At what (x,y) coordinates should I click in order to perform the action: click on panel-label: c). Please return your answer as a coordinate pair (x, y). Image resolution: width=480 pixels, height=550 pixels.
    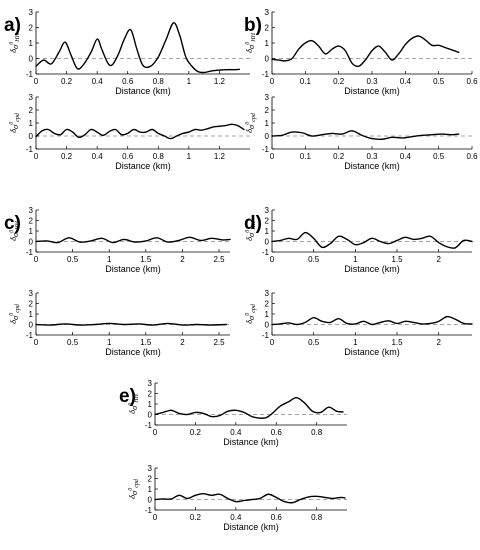
    Looking at the image, I should click on (12, 223).